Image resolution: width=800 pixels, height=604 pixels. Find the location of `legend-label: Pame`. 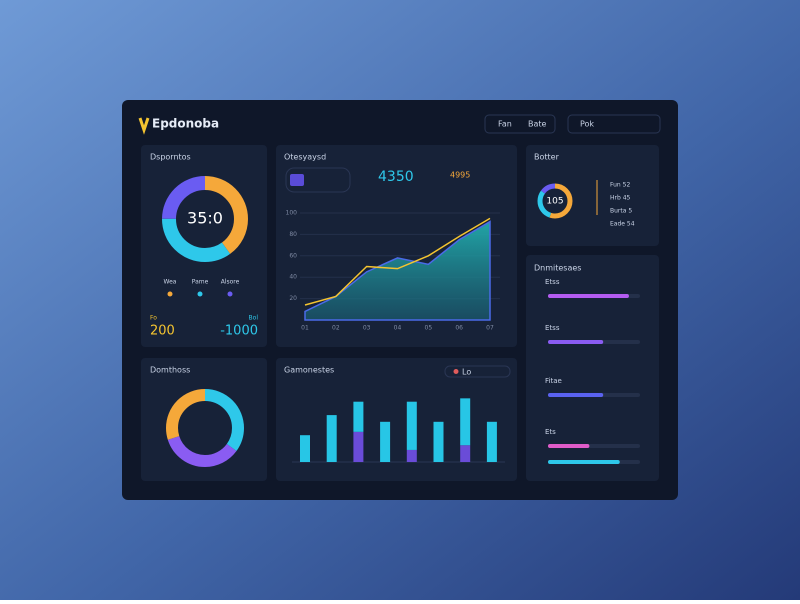

legend-label: Pame is located at coordinates (200, 282).